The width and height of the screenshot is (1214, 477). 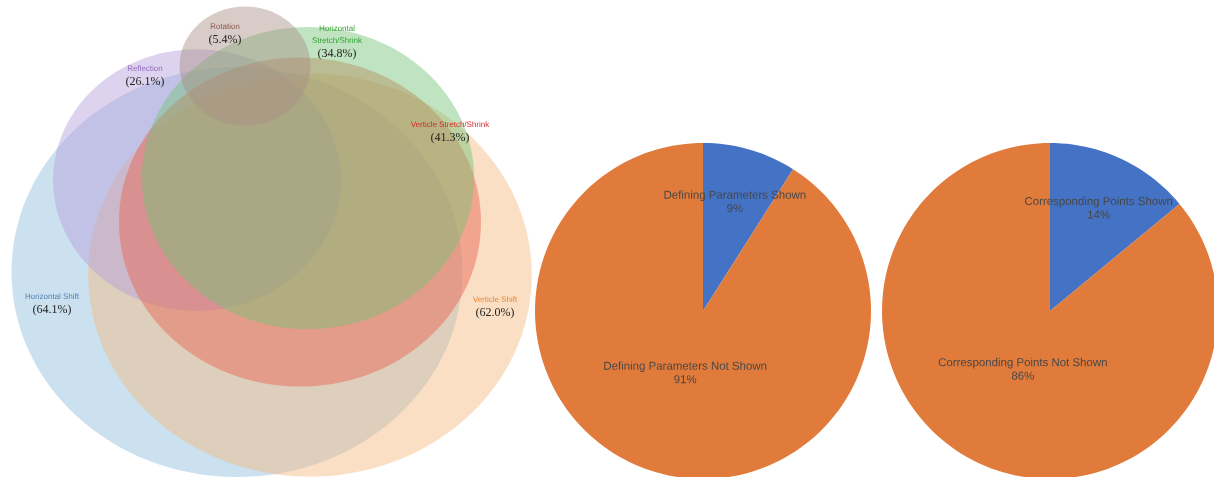 I want to click on slice-label: Defining Parameters Not Shown, so click(x=685, y=367).